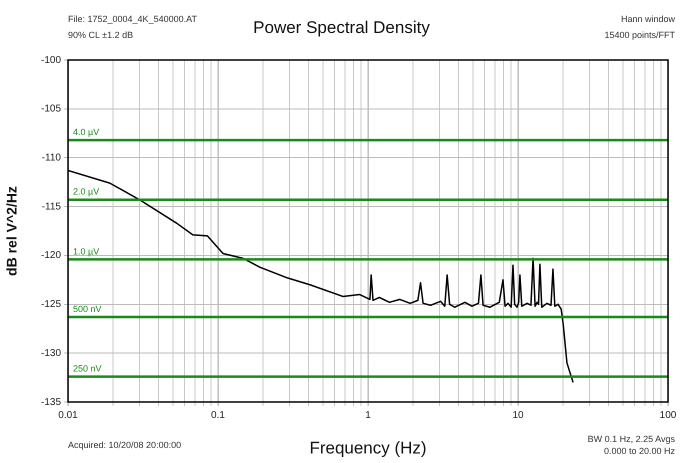  Describe the element at coordinates (125, 445) in the screenshot. I see `text: Acquired: 10/20/08 20:00:00` at that location.